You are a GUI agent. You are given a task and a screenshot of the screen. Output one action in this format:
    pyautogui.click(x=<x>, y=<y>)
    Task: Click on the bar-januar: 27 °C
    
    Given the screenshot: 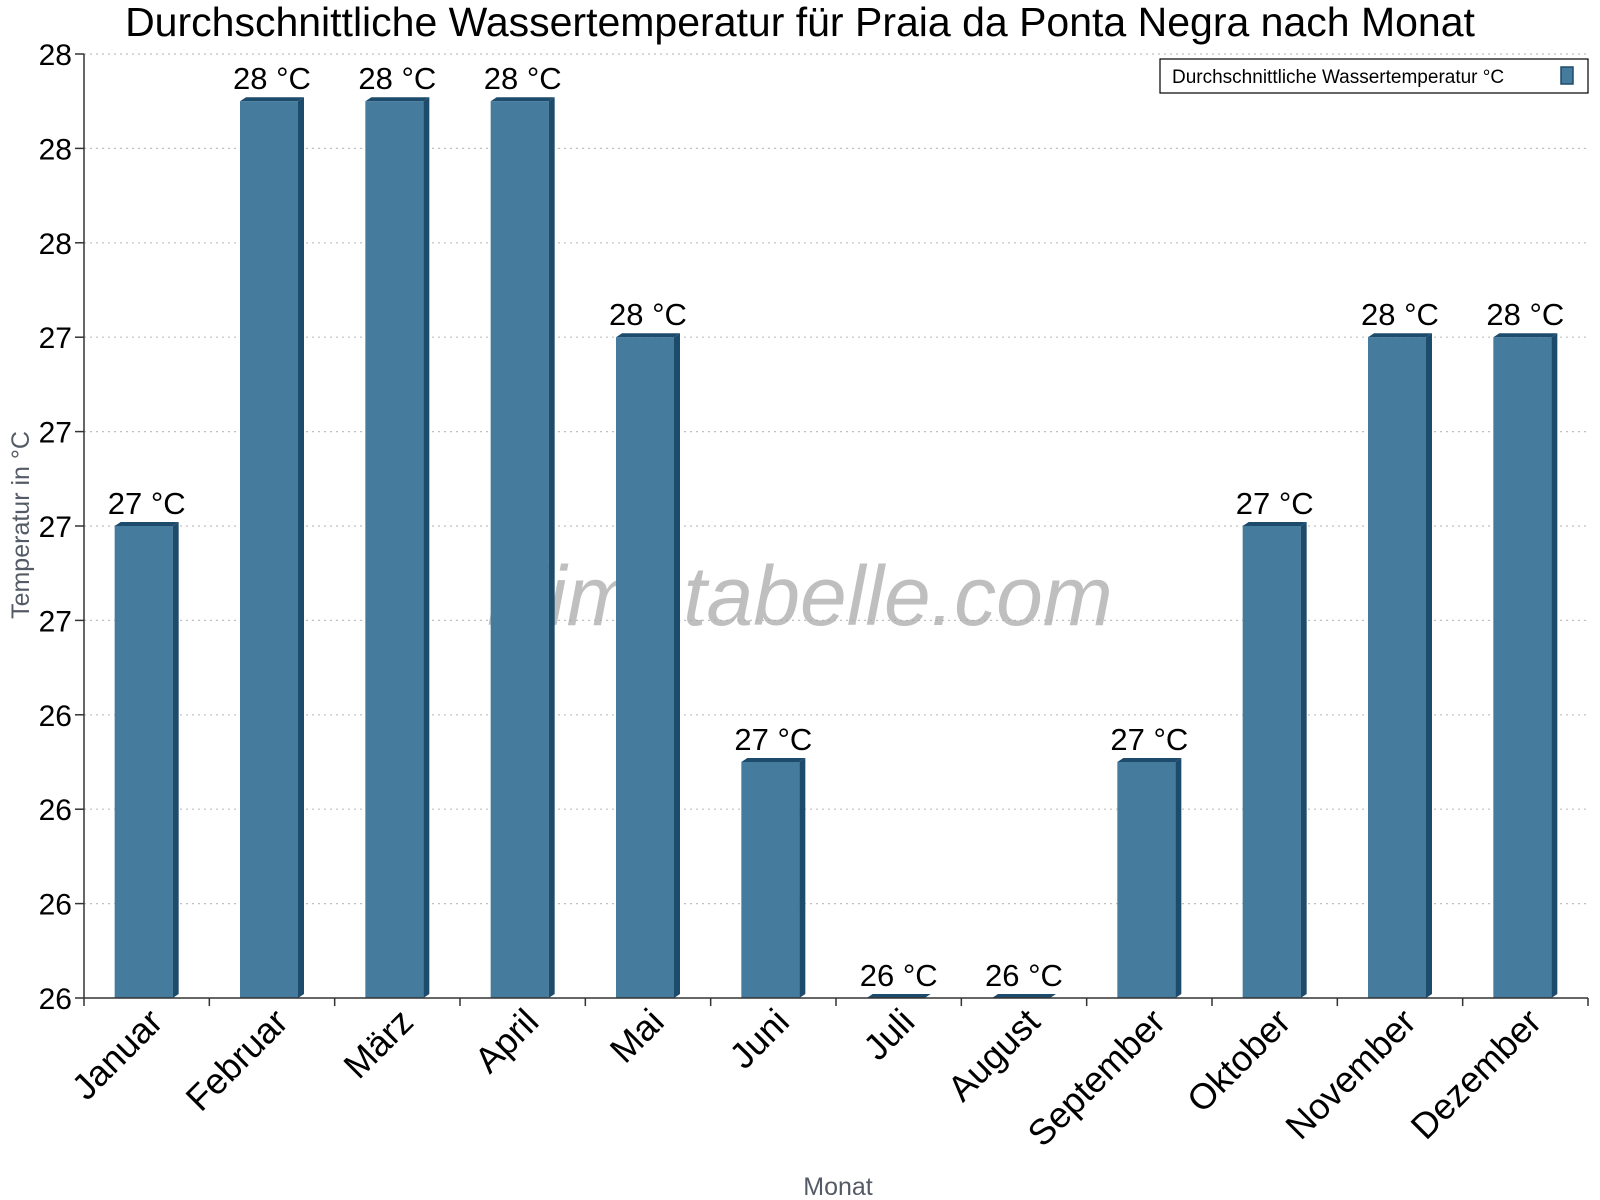 What is the action you would take?
    pyautogui.click(x=147, y=742)
    